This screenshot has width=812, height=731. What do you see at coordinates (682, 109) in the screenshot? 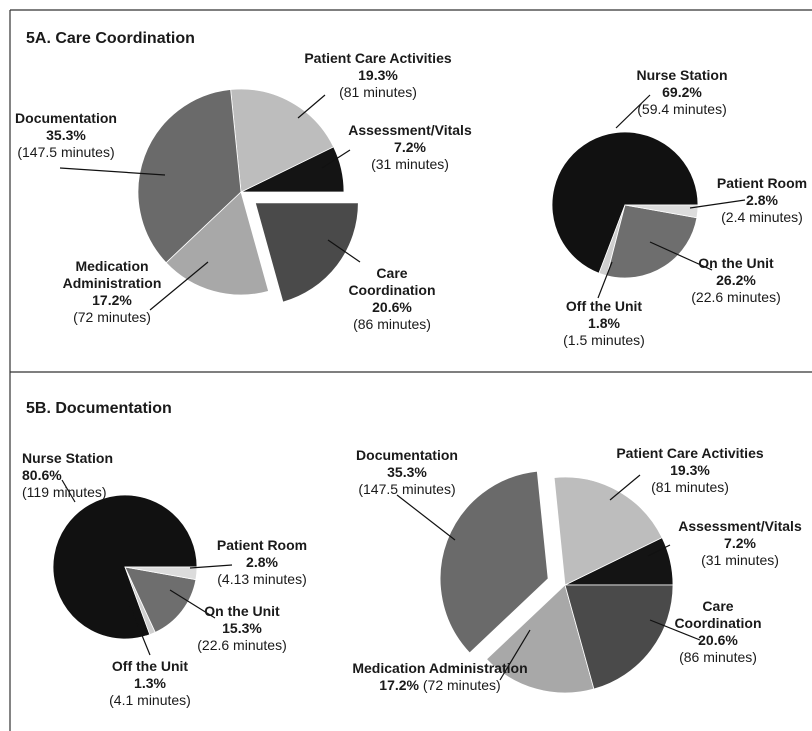
I see `minutes-label: (59.4 minutes)` at bounding box center [682, 109].